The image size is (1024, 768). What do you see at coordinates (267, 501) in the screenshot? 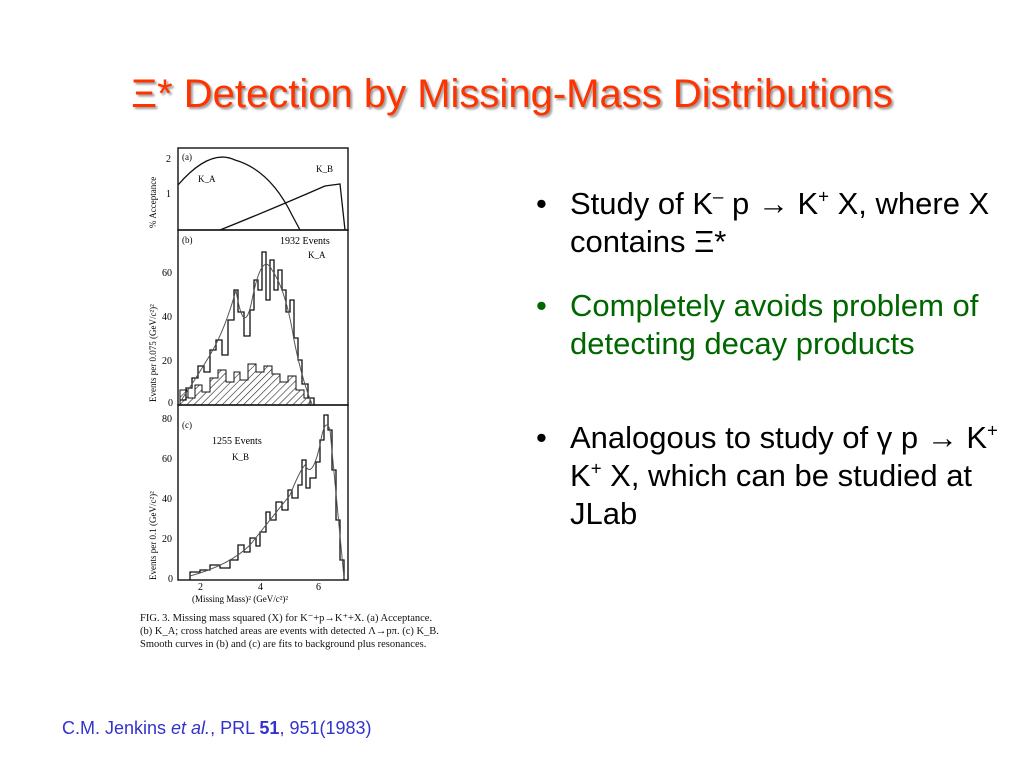
I see `panel-c-fit-curve` at bounding box center [267, 501].